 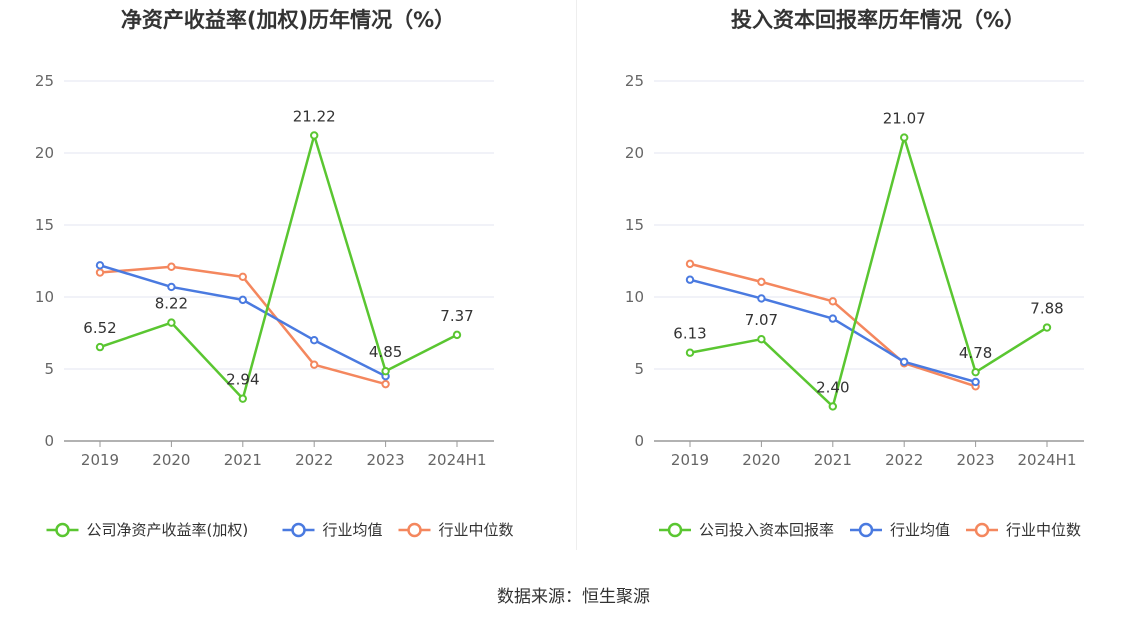 What do you see at coordinates (1046, 309) in the screenshot?
I see `data-label: 7.88` at bounding box center [1046, 309].